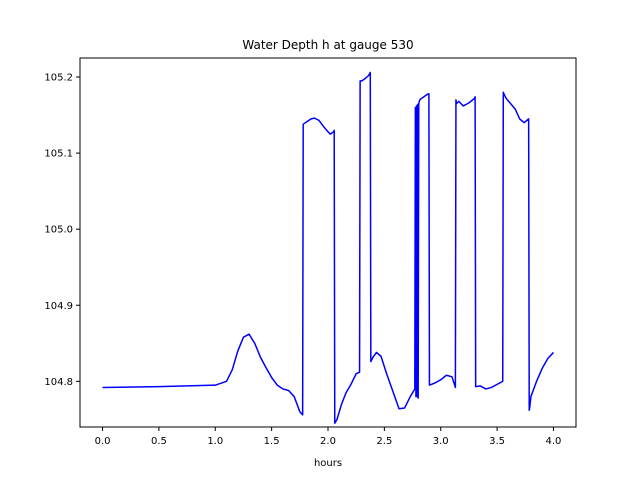 The height and width of the screenshot is (480, 640). What do you see at coordinates (384, 441) in the screenshot?
I see `x-tick-label: 2.5` at bounding box center [384, 441].